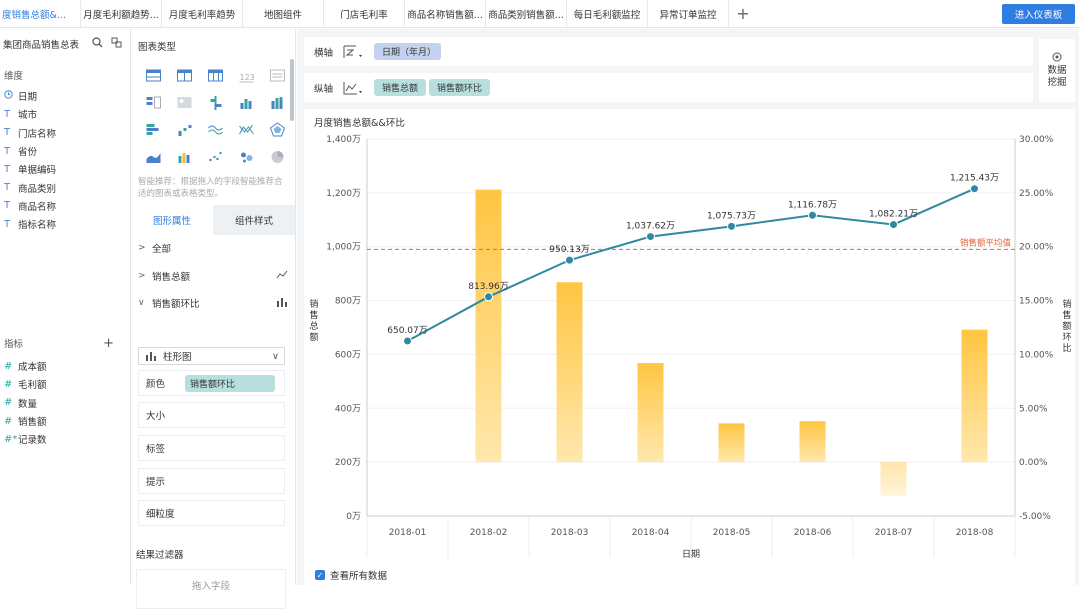 The image size is (1079, 609). What do you see at coordinates (407, 51) in the screenshot?
I see `x-axis-field-pill: 日期（年月）` at bounding box center [407, 51].